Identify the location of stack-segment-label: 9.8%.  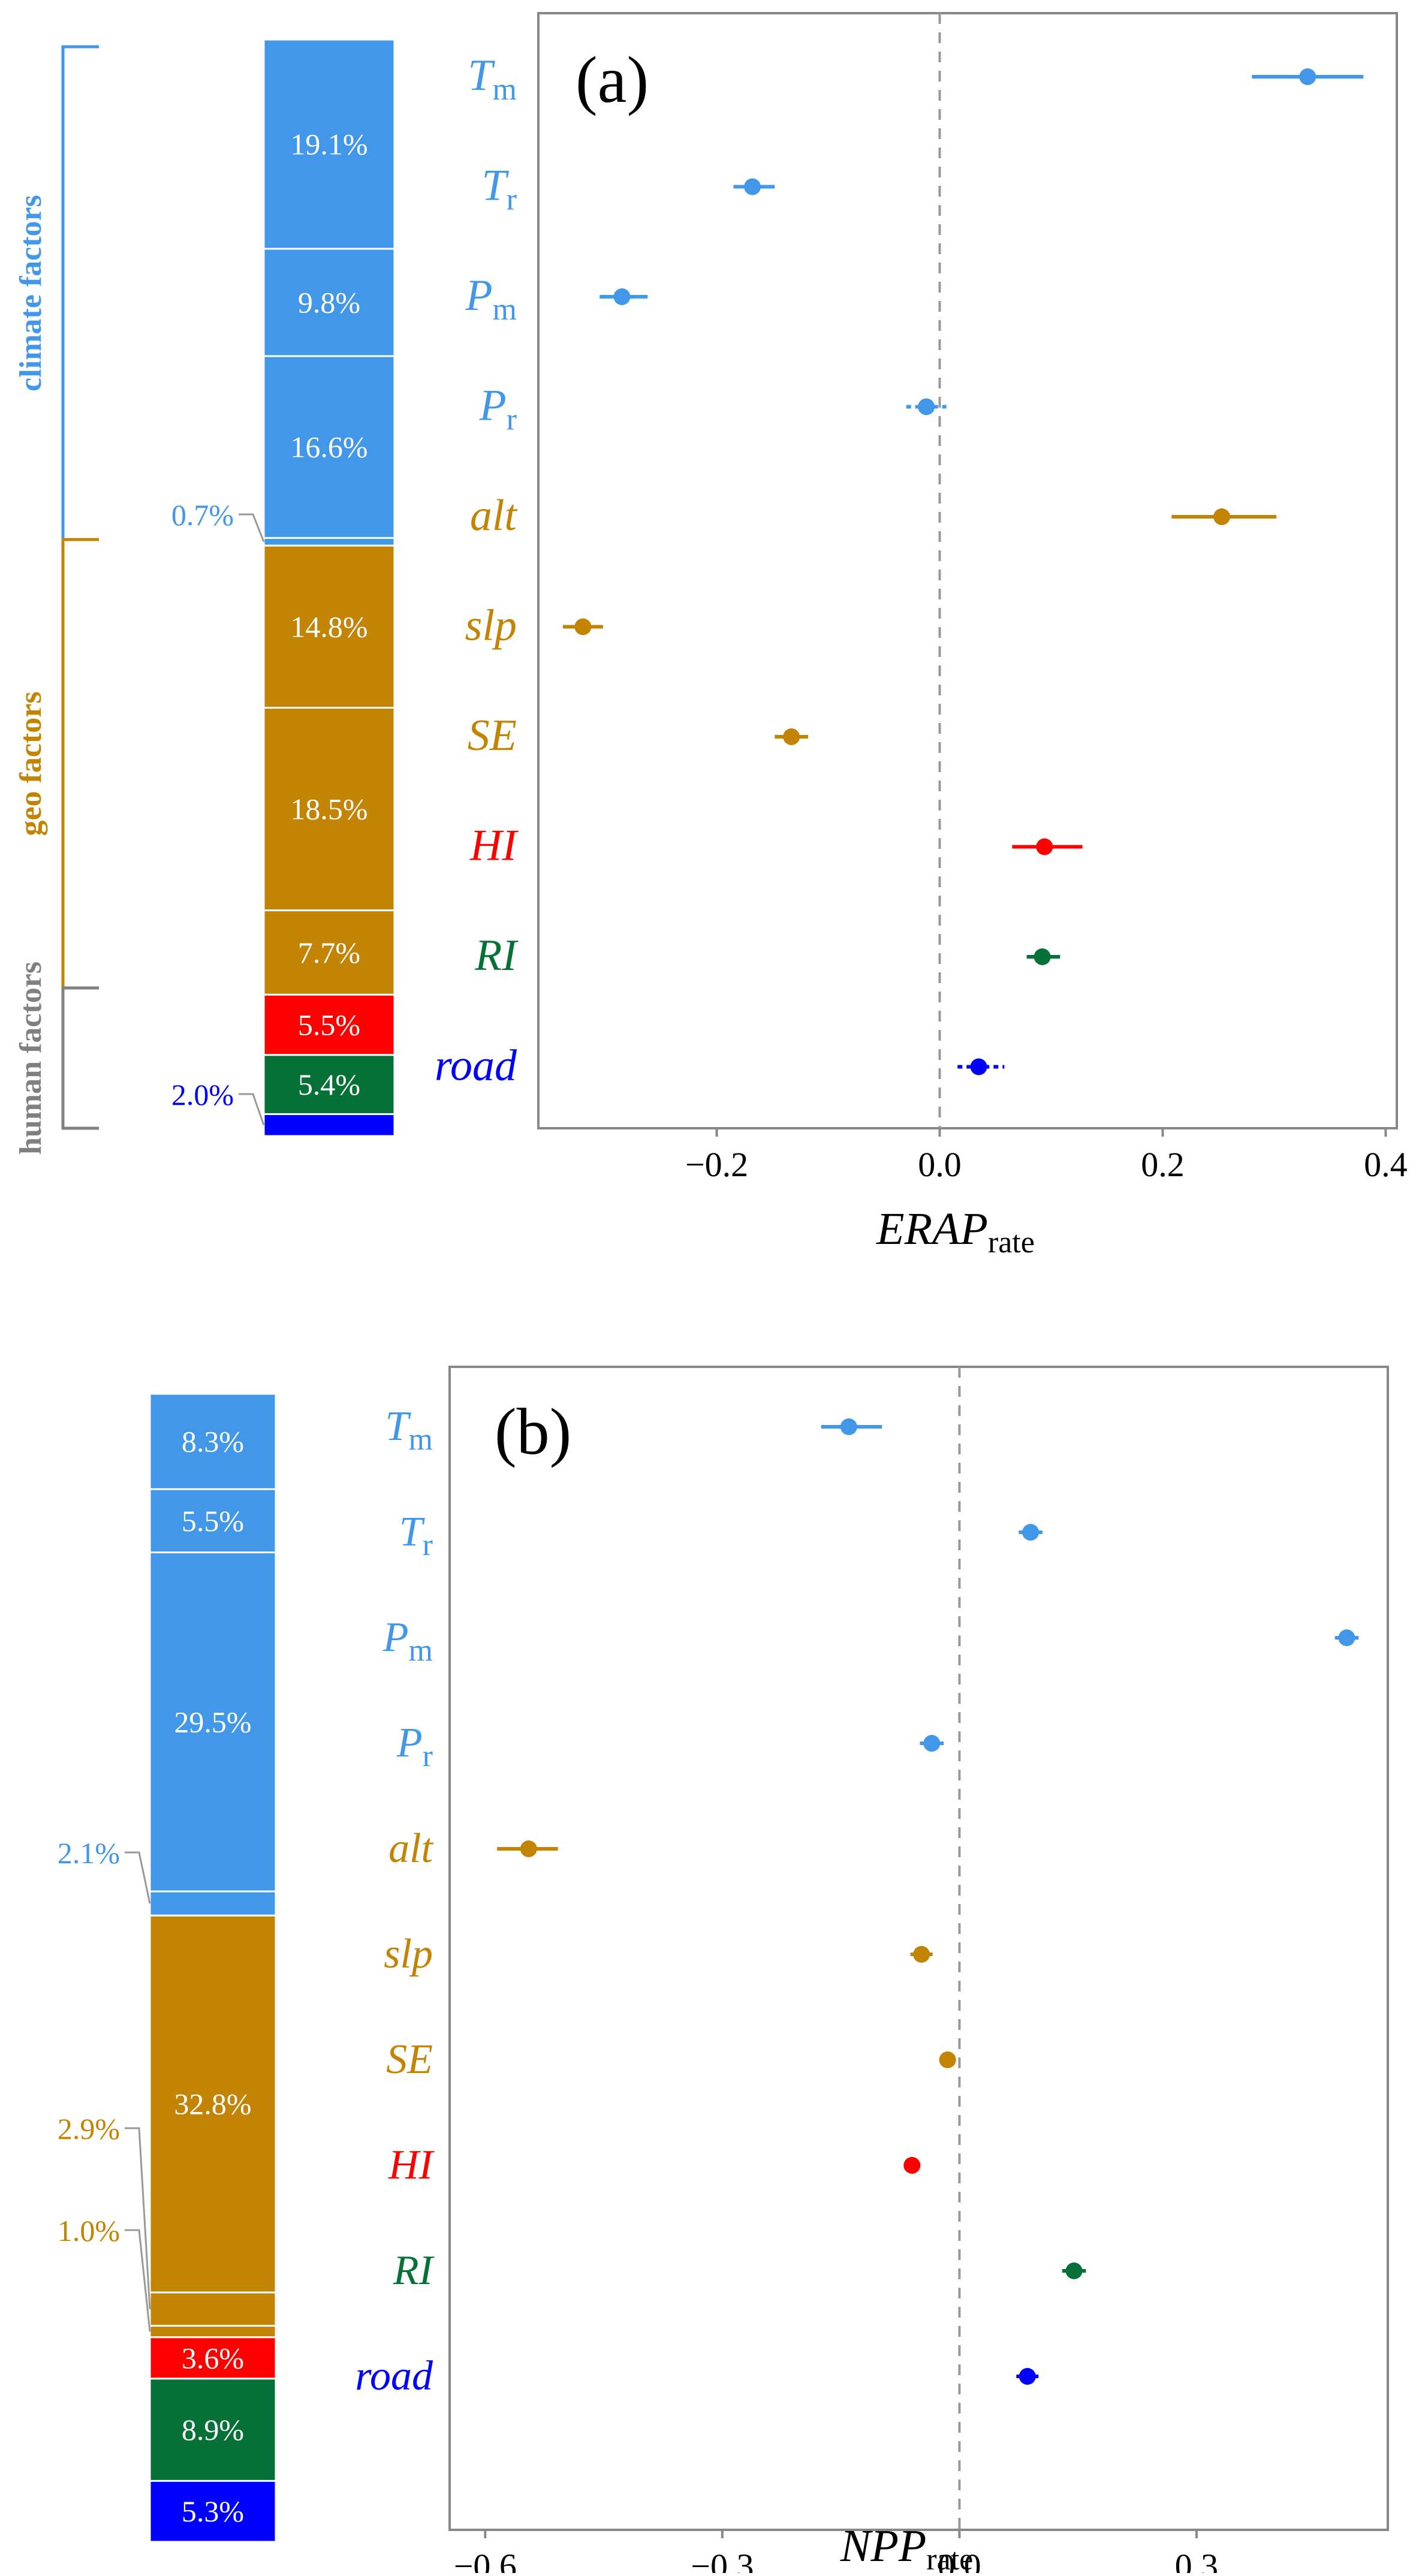
(329, 303).